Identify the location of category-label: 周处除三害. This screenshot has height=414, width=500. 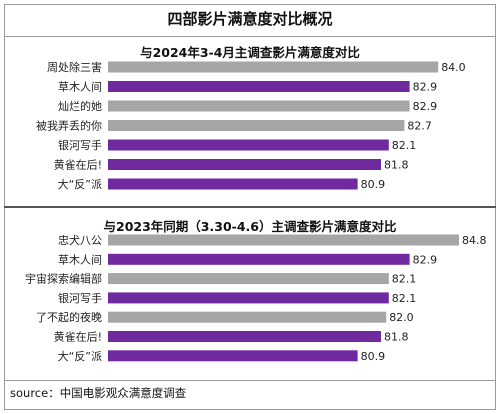
(74, 67).